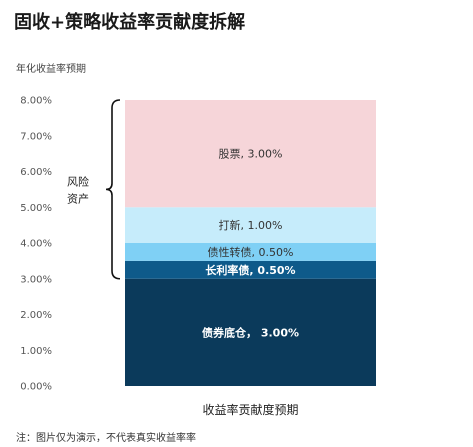 The width and height of the screenshot is (473, 447). Describe the element at coordinates (78, 181) in the screenshot. I see `brace-label: 风险` at that location.